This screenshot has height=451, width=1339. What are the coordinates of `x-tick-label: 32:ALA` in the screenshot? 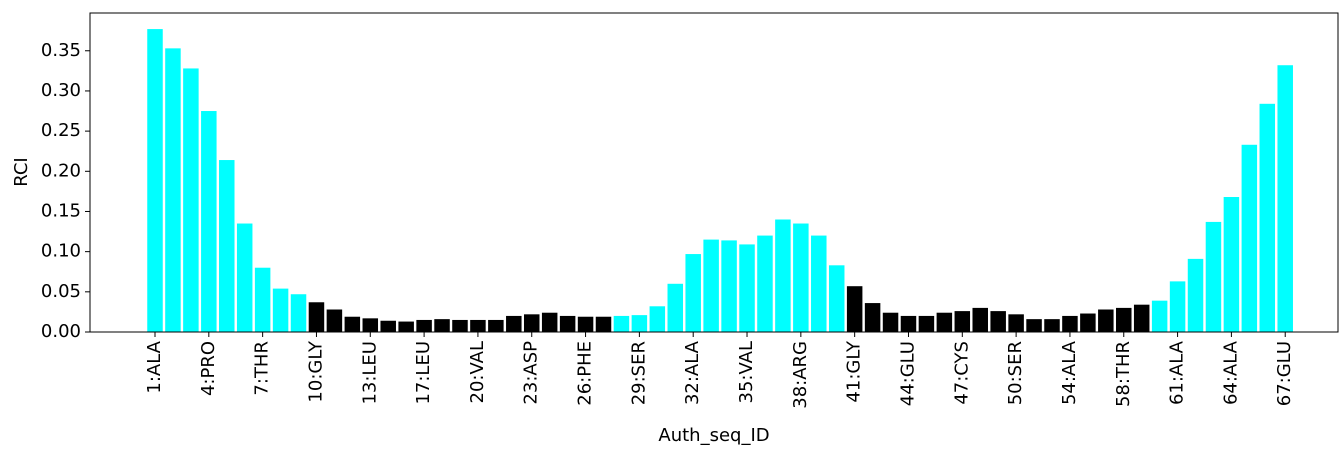 It's located at (692, 372).